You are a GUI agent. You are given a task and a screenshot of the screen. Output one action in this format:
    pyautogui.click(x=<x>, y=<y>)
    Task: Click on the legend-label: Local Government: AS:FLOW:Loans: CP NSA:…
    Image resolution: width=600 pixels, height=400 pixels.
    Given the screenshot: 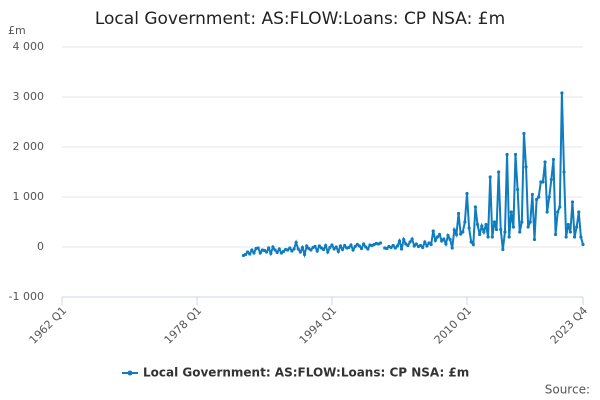 What is the action you would take?
    pyautogui.click(x=306, y=373)
    